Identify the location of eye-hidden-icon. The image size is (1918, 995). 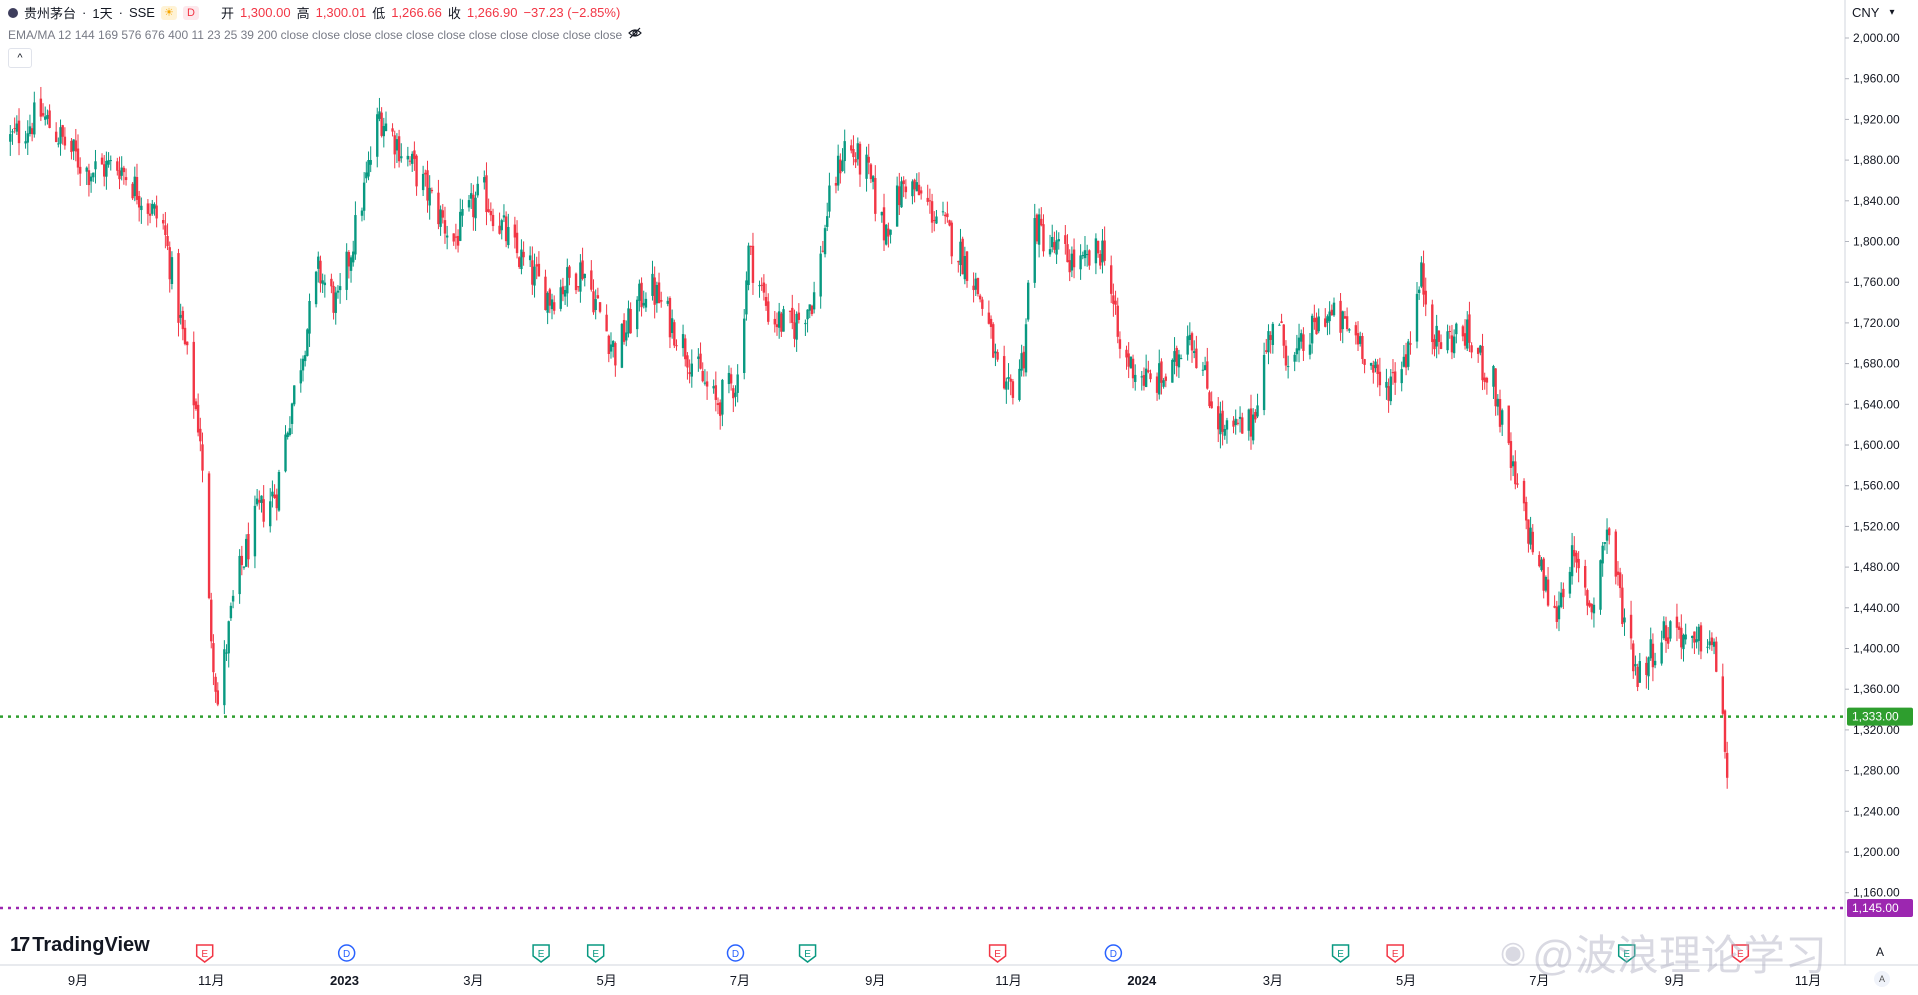
(635, 34).